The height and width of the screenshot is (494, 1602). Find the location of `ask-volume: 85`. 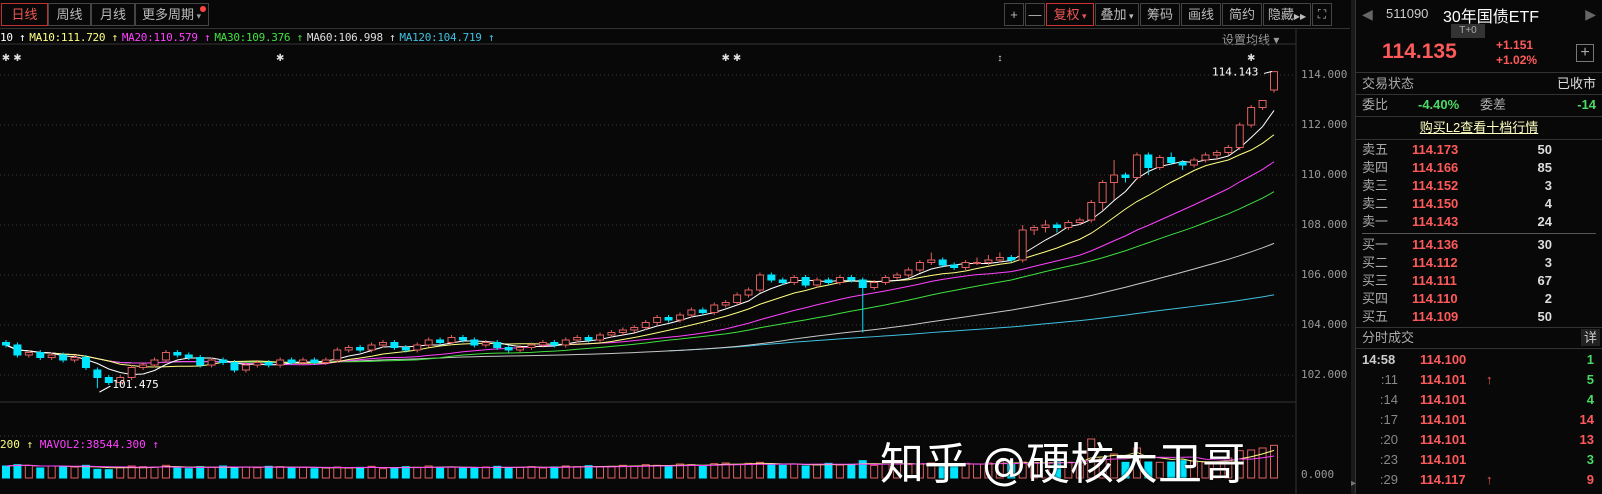

ask-volume: 85 is located at coordinates (1544, 167).